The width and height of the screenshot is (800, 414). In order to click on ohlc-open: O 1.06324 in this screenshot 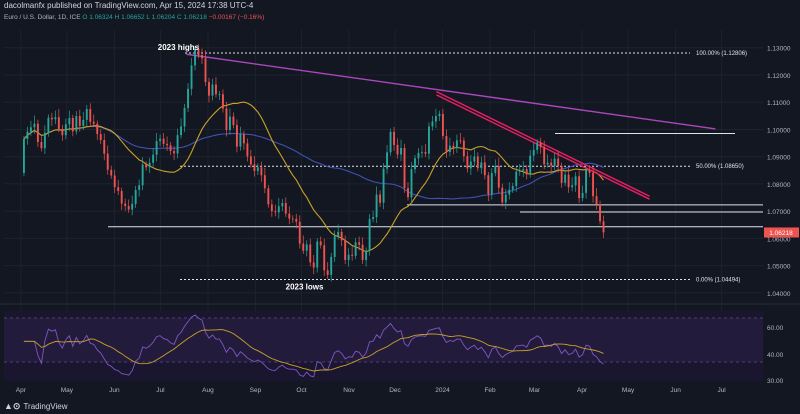, I will do `click(97, 17)`.